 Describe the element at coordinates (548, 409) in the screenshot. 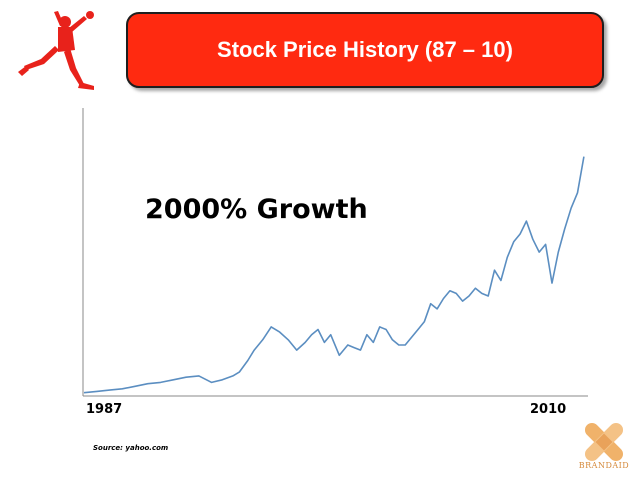

I see `x-tick-label-end: 2010` at that location.